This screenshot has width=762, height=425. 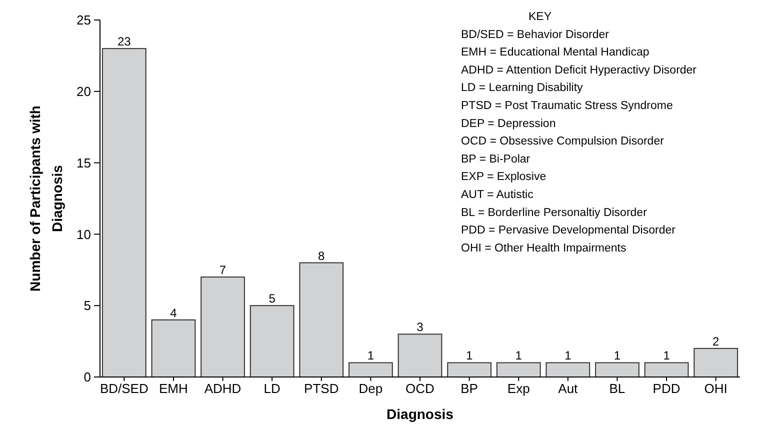 What do you see at coordinates (508, 124) in the screenshot?
I see `annotation: DEP = Depression` at bounding box center [508, 124].